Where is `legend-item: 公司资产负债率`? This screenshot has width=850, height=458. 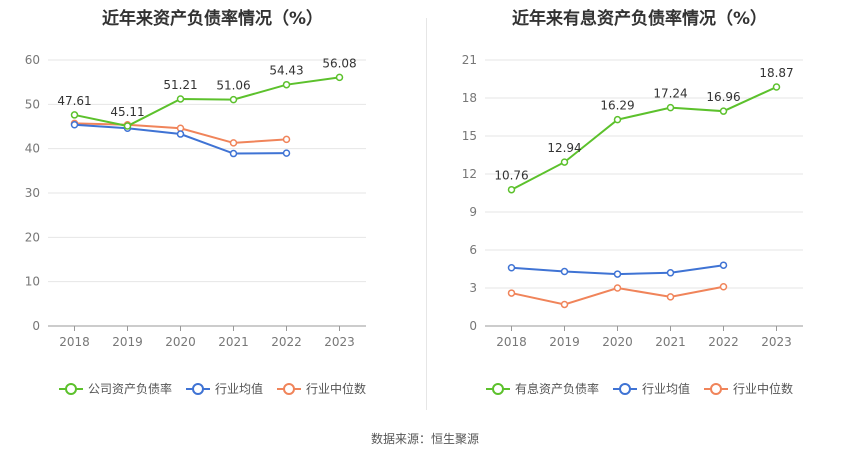 legend-item: 公司资产负债率 is located at coordinates (115, 388).